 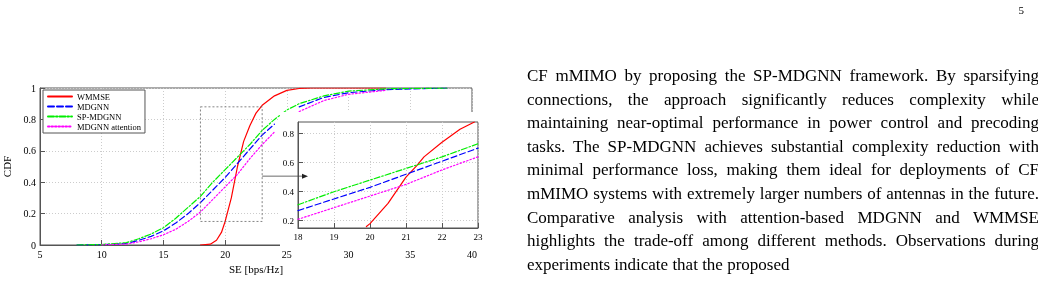 What do you see at coordinates (99, 116) in the screenshot?
I see `legend-label: SP-MDGNN` at bounding box center [99, 116].